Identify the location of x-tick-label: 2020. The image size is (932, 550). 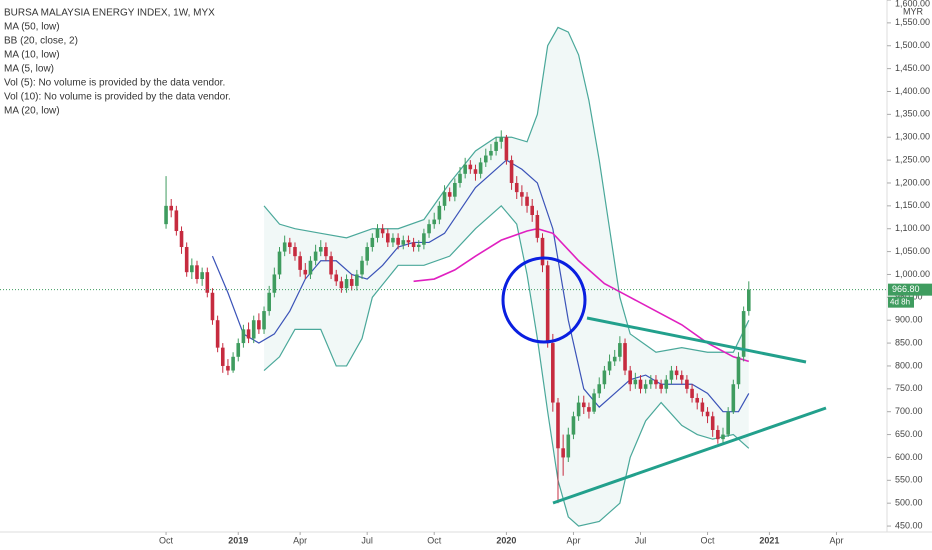
(506, 540).